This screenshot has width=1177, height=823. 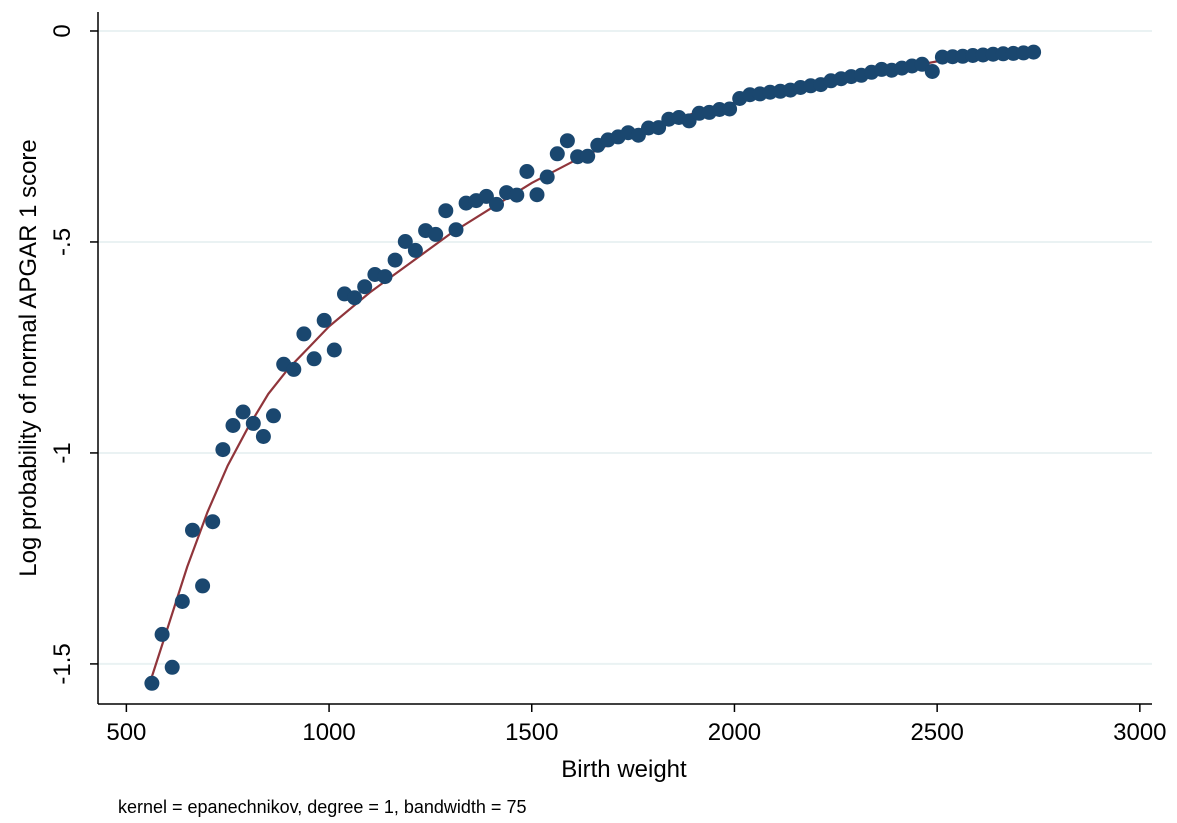 I want to click on x-tick-label: 500, so click(x=126, y=732).